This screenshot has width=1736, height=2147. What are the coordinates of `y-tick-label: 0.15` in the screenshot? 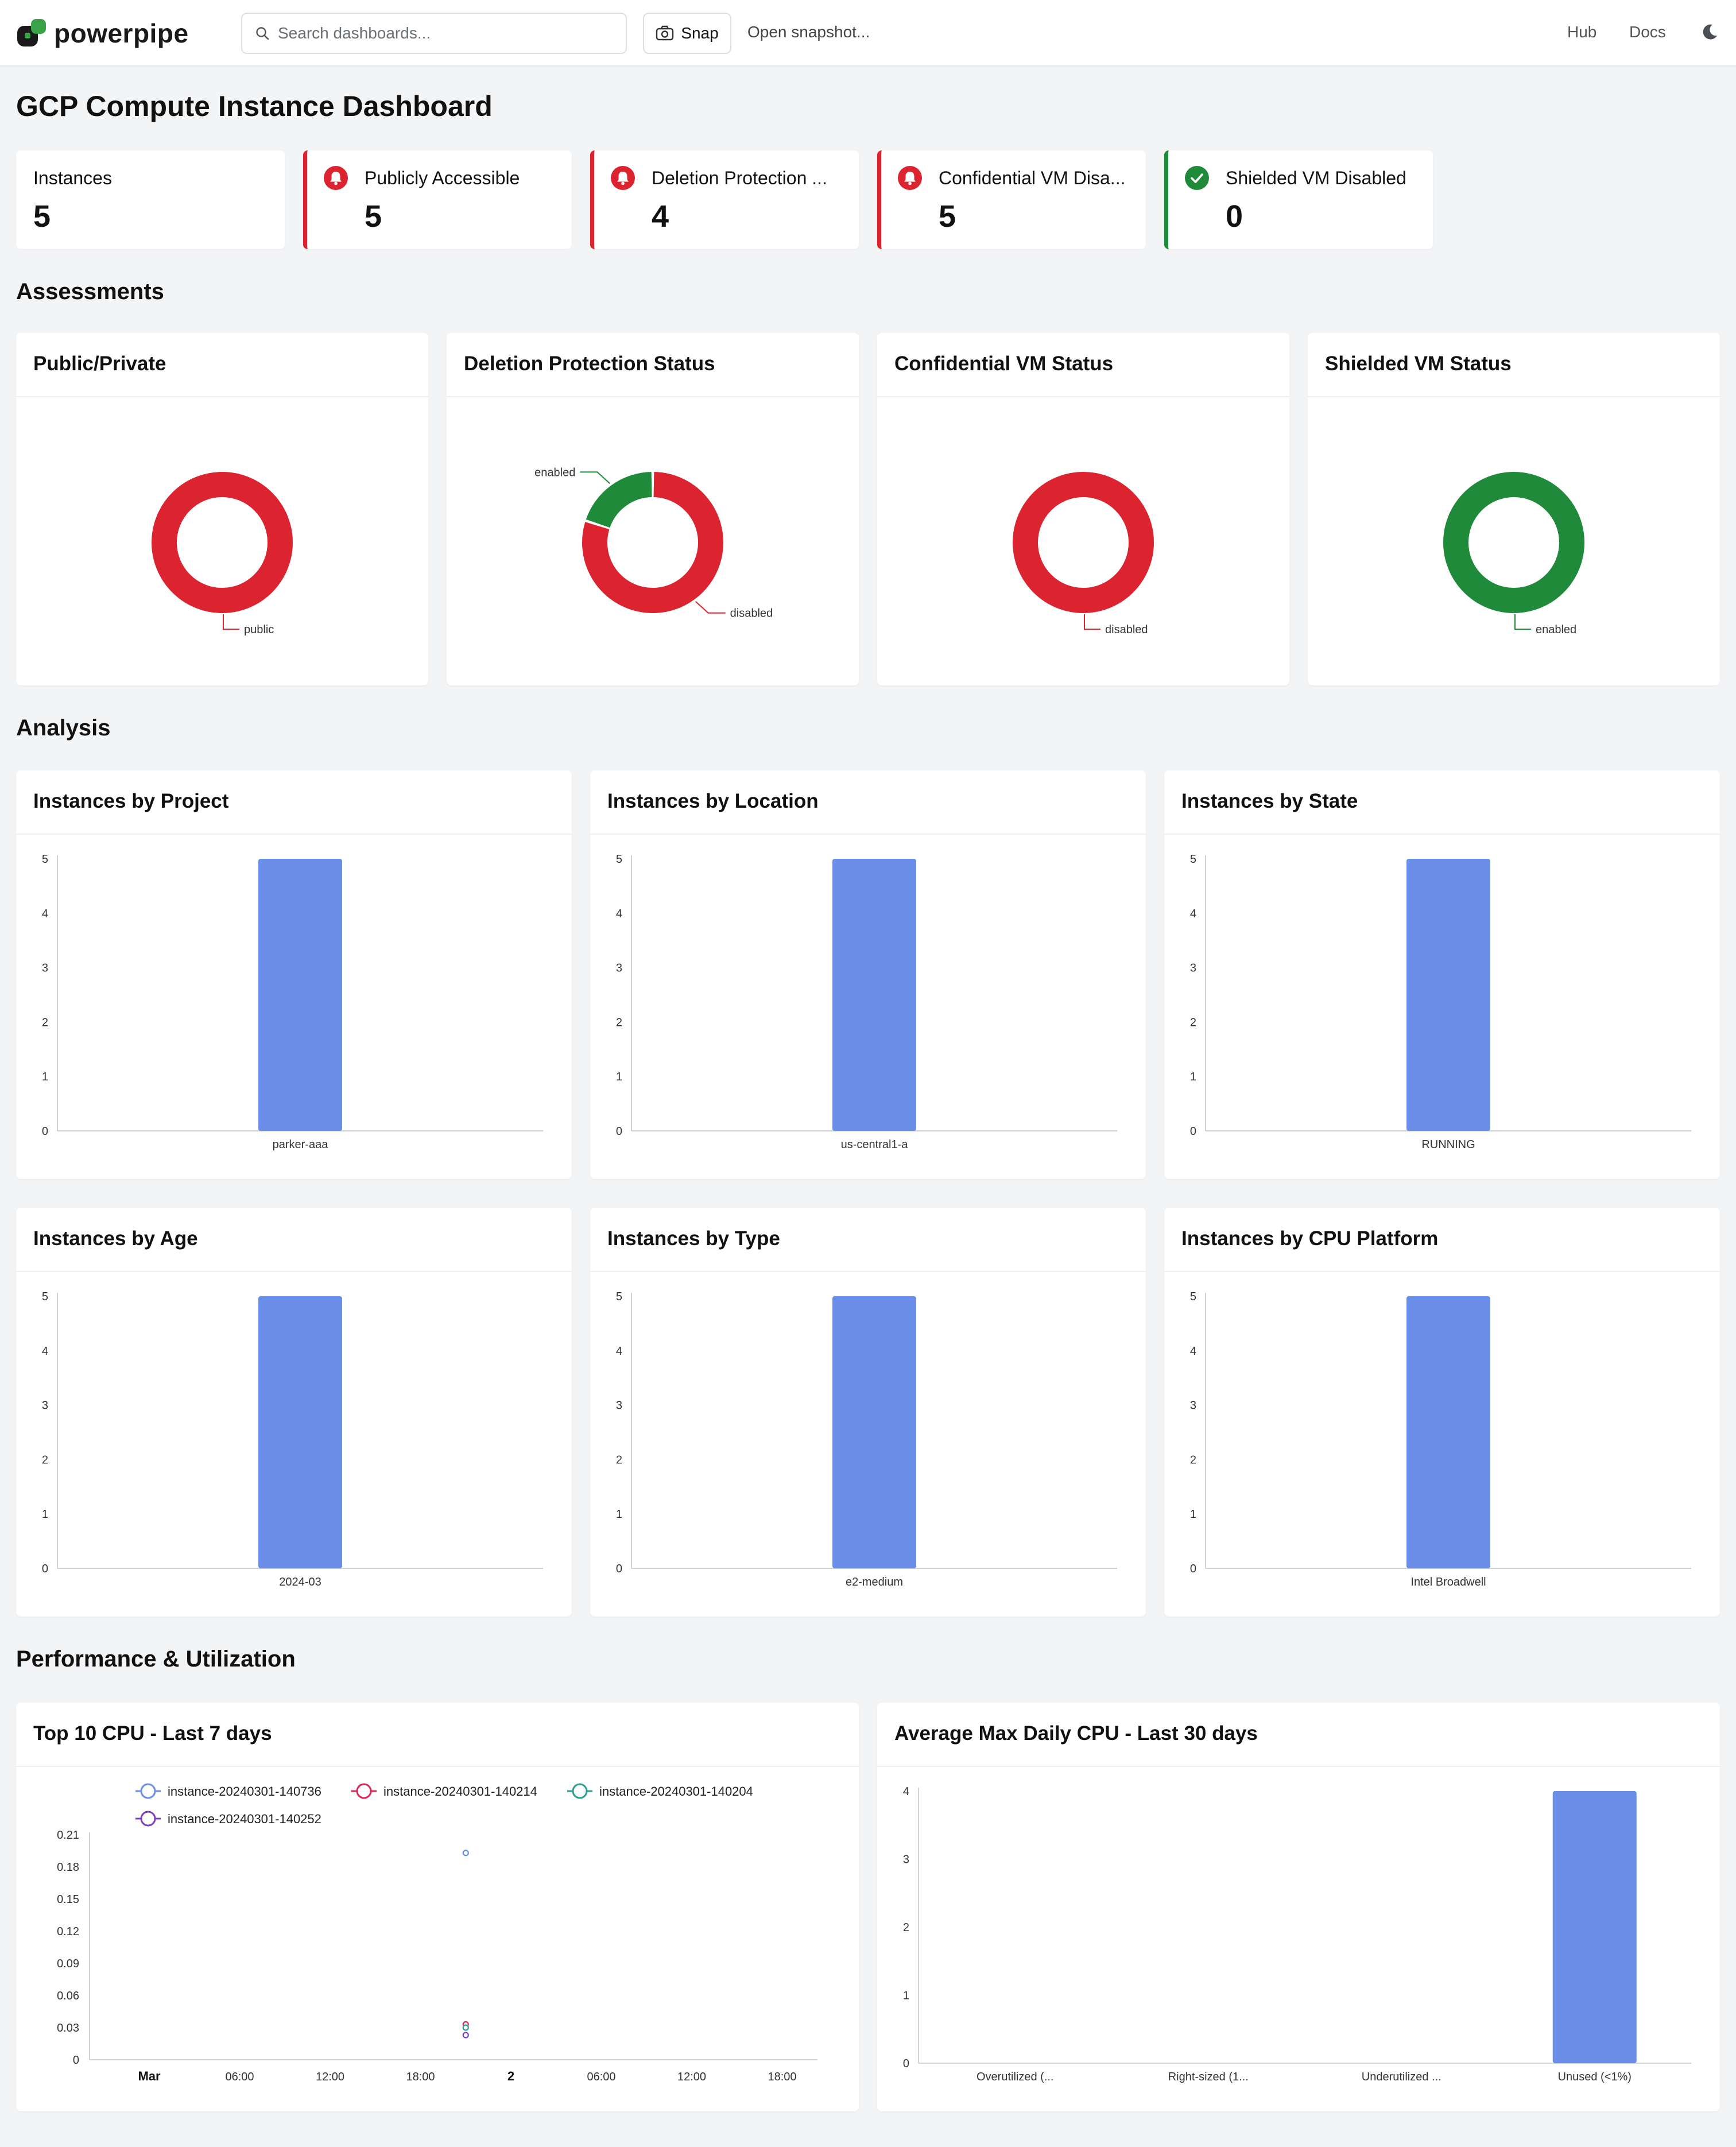 It's located at (68, 1900).